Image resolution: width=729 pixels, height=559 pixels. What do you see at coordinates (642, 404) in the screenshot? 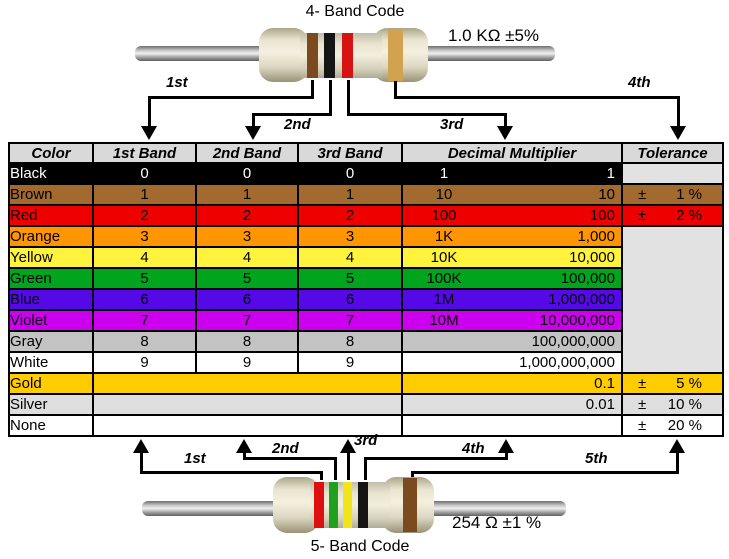
I see `tolerance-sign: ±` at bounding box center [642, 404].